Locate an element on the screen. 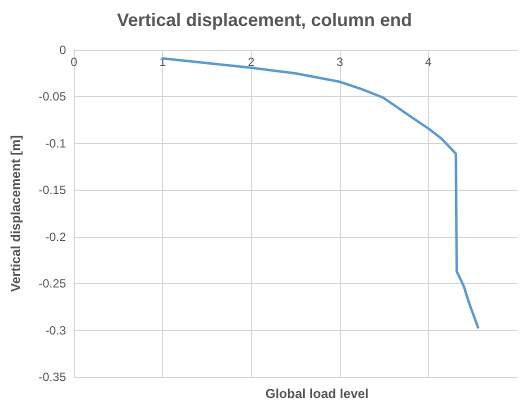  y-axis-title: Vertical displacement [m] is located at coordinates (15, 213).